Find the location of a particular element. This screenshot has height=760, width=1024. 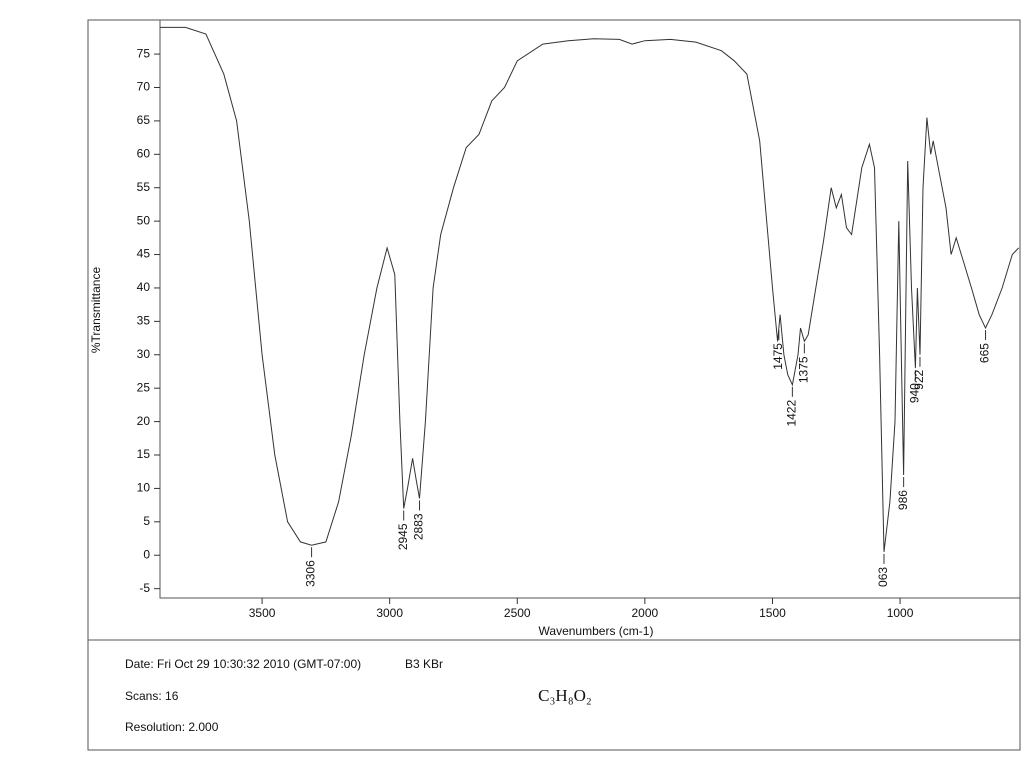

y-tick-label: 10 is located at coordinates (144, 488).